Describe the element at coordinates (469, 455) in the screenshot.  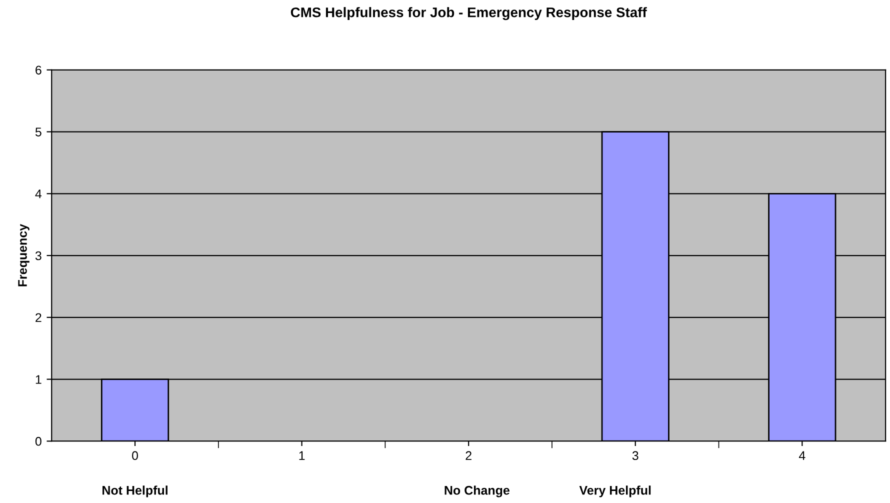
I see `x-tick-label: 2` at that location.